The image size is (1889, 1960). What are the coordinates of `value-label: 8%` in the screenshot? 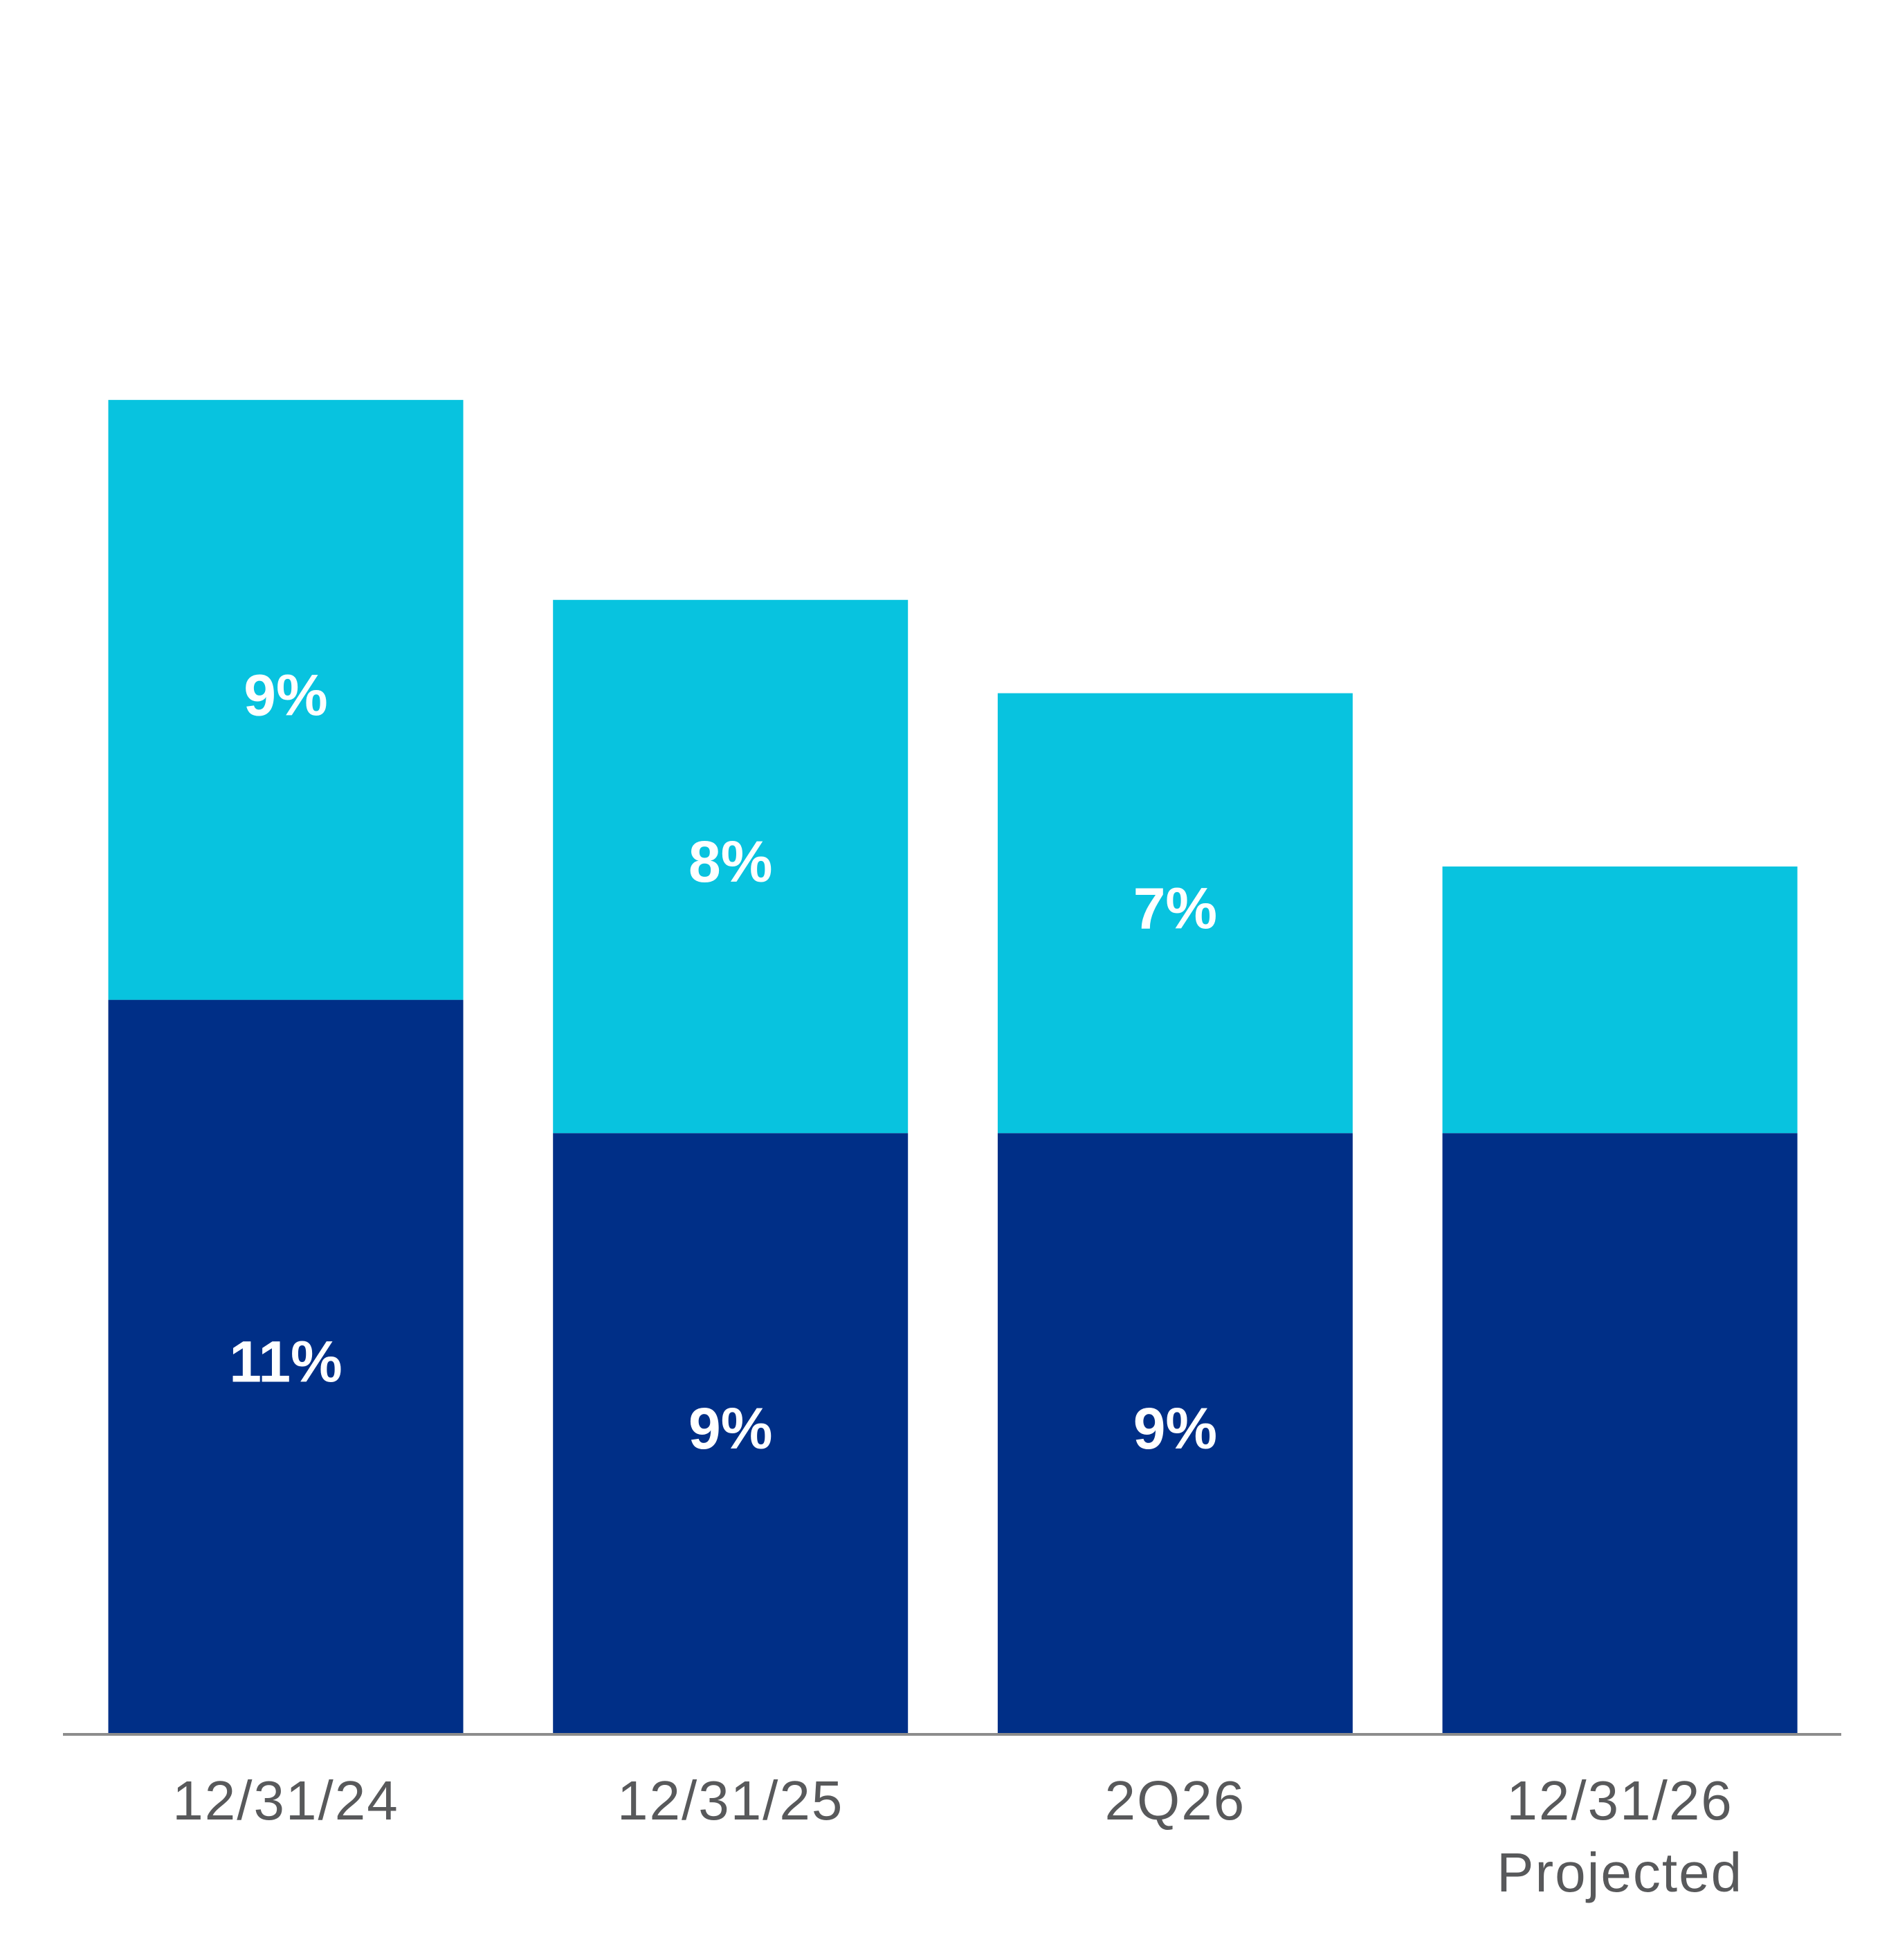 It's located at (730, 861).